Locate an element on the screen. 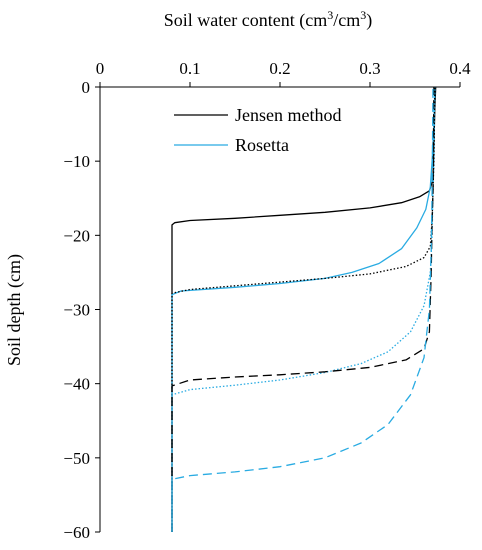 Image resolution: width=482 pixels, height=550 pixels. x-tick-label: 0.2 is located at coordinates (279, 68).